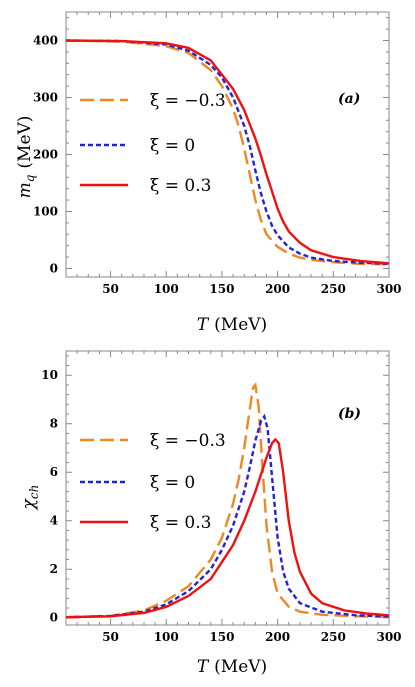 The width and height of the screenshot is (415, 687). Describe the element at coordinates (54, 472) in the screenshot. I see `y-tick-label: 6` at that location.